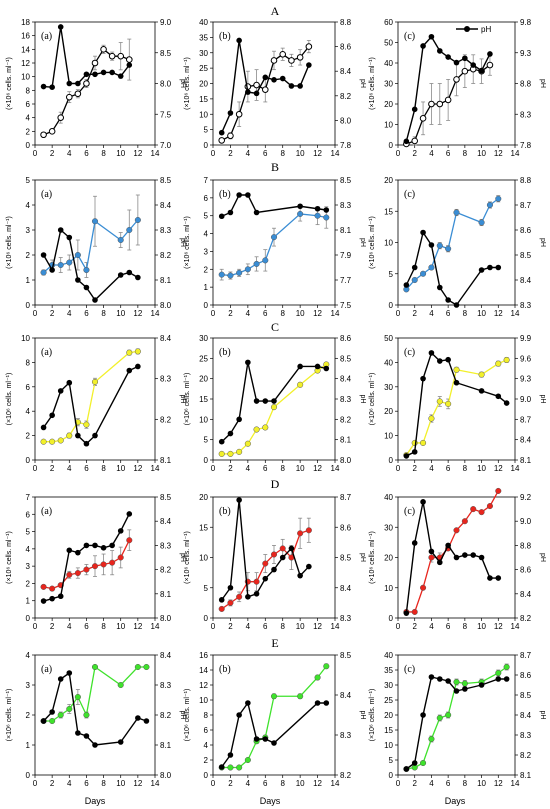  What do you see at coordinates (274, 205) in the screenshot?
I see `panel-B-b-ph-line` at bounding box center [274, 205].